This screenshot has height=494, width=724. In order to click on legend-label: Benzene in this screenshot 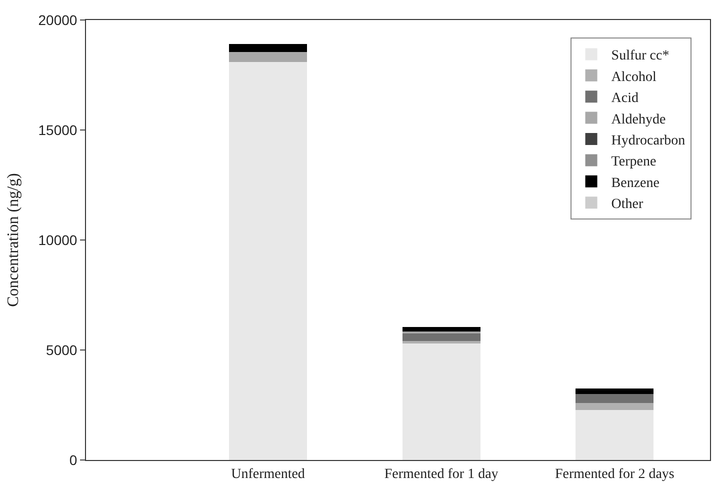, I will do `click(635, 183)`.